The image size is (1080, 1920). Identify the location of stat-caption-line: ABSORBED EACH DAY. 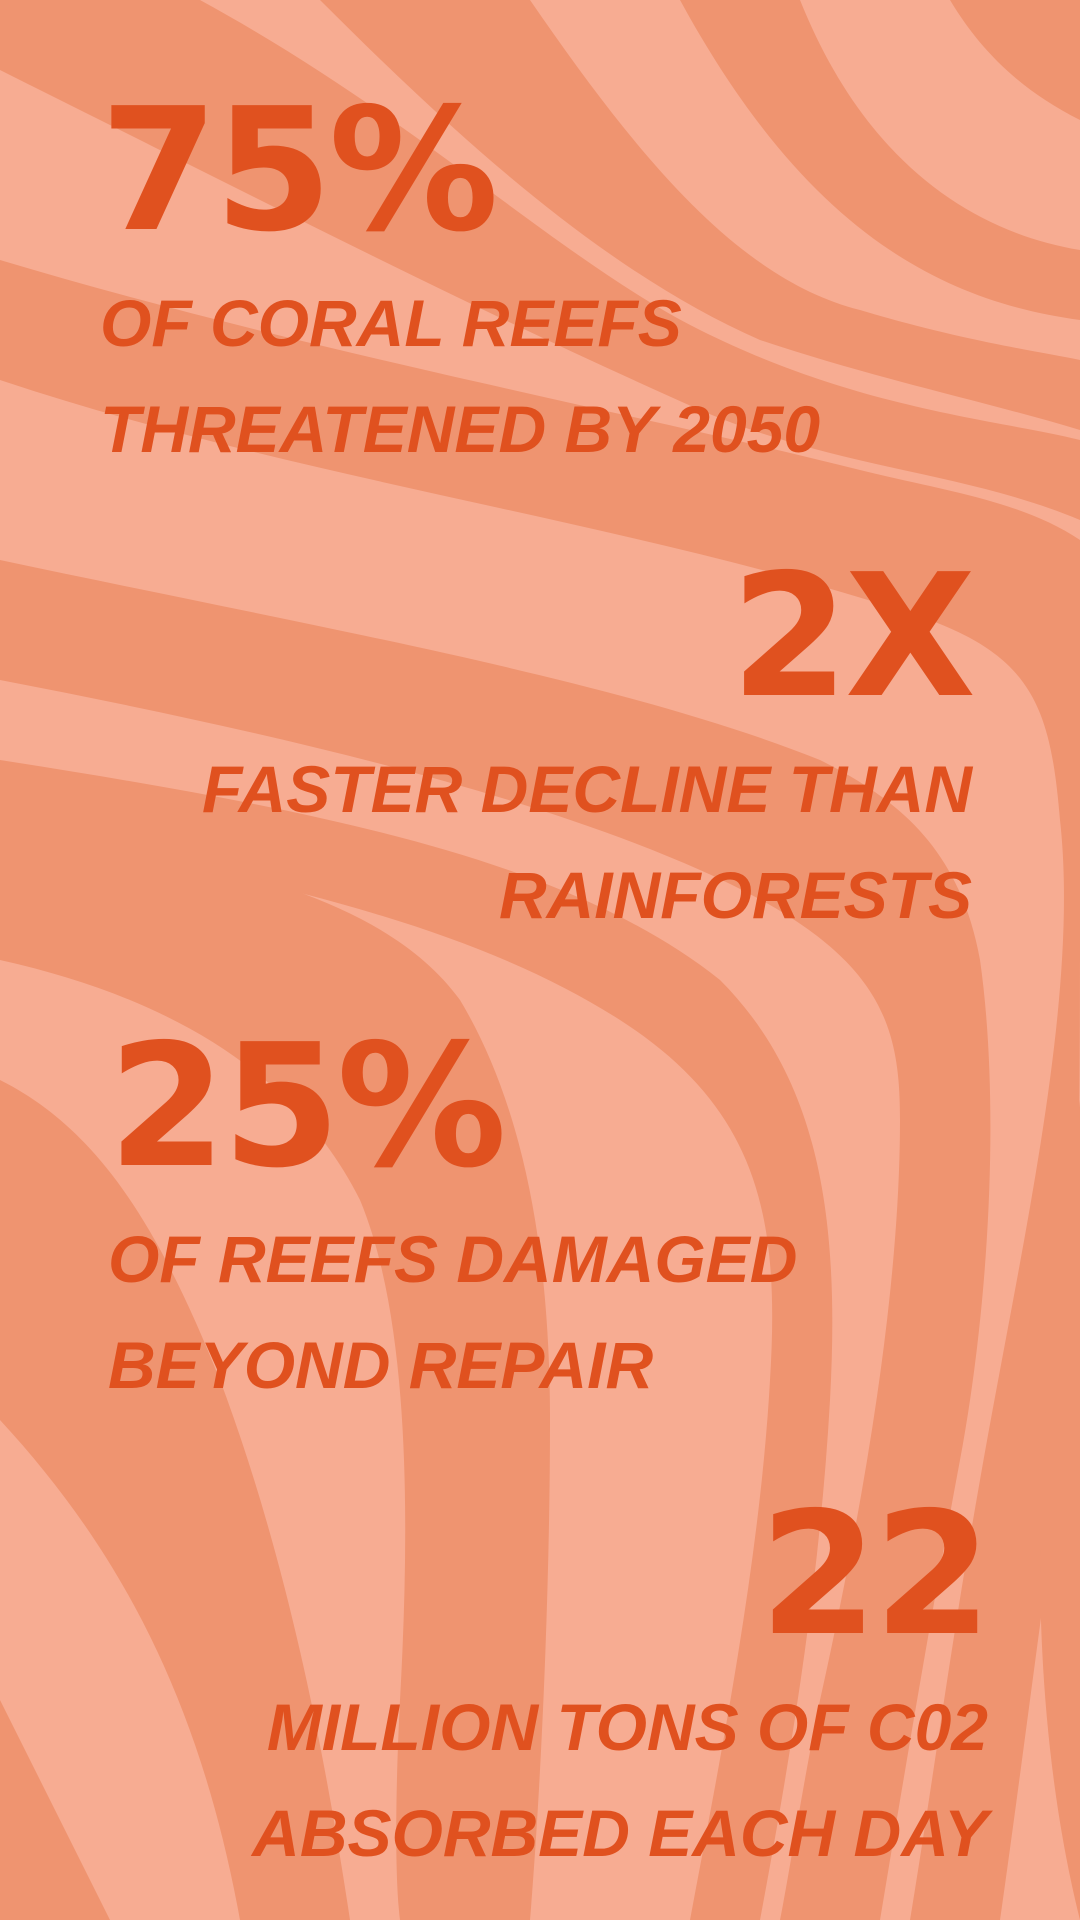
(620, 1833).